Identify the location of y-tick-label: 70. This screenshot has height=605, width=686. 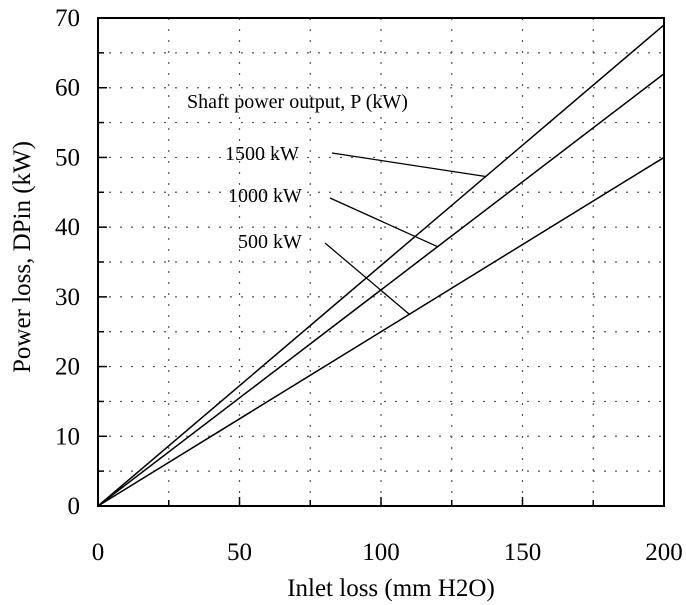
(67, 18).